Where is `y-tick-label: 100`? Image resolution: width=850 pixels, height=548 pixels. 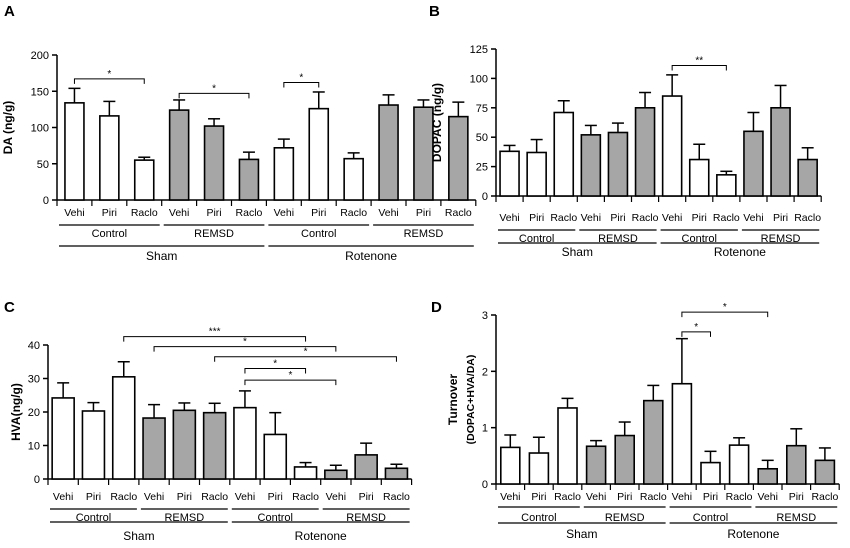 y-tick-label: 100 is located at coordinates (40, 129).